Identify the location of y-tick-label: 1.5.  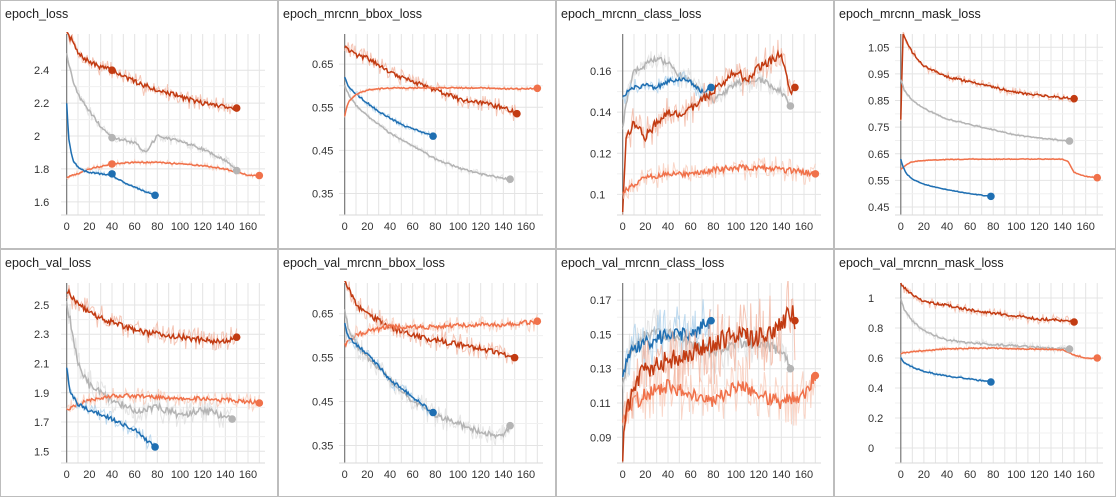
(41, 452).